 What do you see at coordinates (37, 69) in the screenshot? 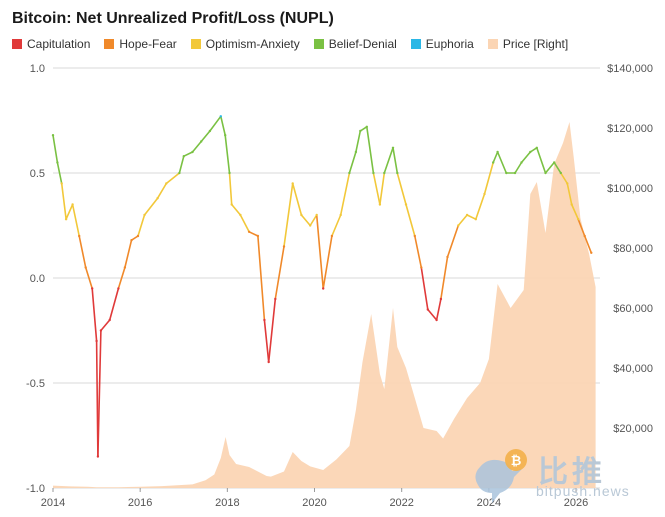
I see `y-left-tick-label: 1.0` at bounding box center [37, 69].